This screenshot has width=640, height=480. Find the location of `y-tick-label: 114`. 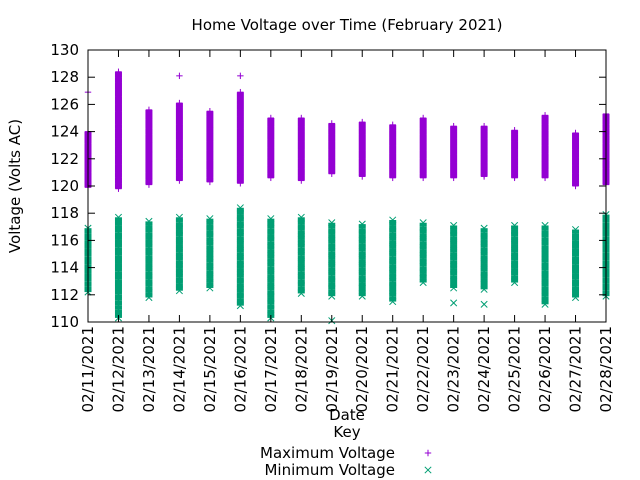

y-tick-label: 114 is located at coordinates (64, 268).